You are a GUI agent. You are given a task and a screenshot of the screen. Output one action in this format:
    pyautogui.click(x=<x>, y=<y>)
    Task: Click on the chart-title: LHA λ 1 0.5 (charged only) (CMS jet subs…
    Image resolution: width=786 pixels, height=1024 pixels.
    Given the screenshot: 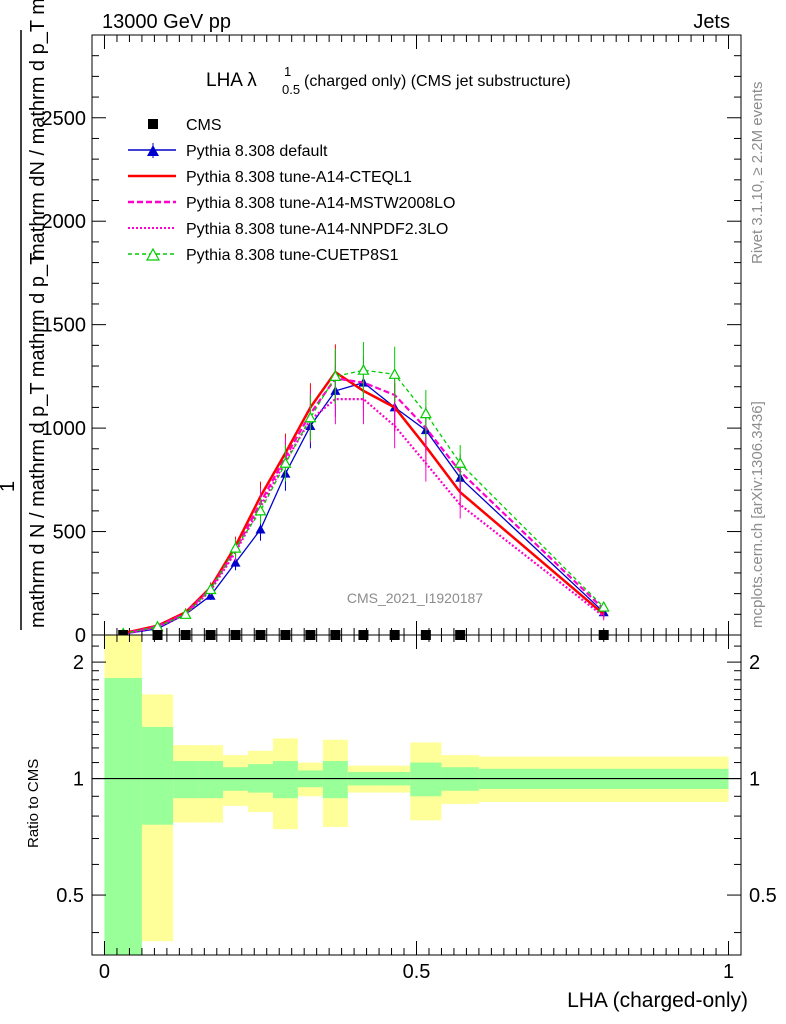 What is the action you would take?
    pyautogui.click(x=388, y=80)
    